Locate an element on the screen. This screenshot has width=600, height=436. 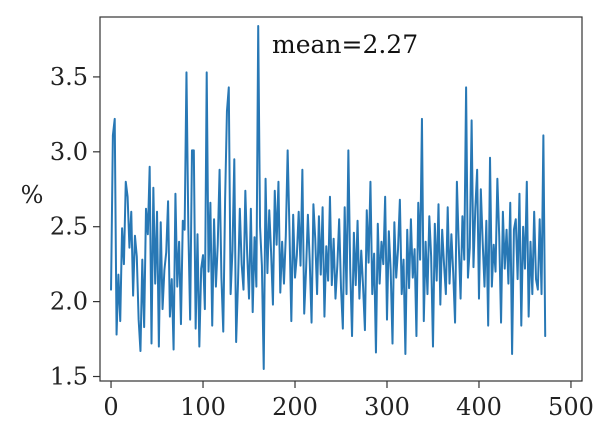
x-tick-label: 400 is located at coordinates (479, 407).